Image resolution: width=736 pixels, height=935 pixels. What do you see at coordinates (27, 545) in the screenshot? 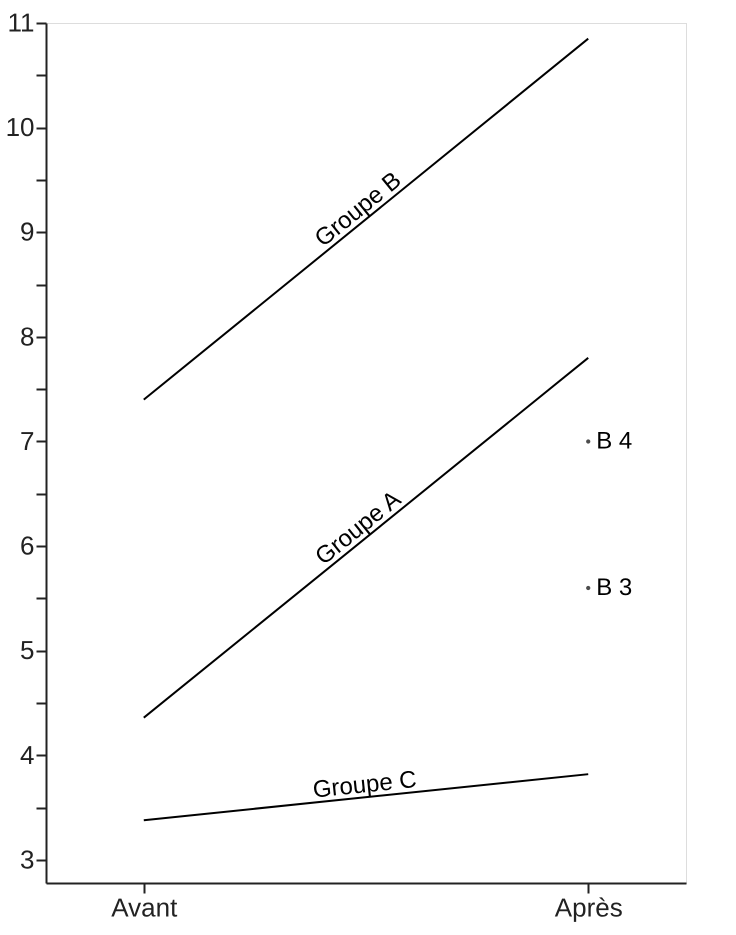
I see `y-tick-label: 6` at bounding box center [27, 545].